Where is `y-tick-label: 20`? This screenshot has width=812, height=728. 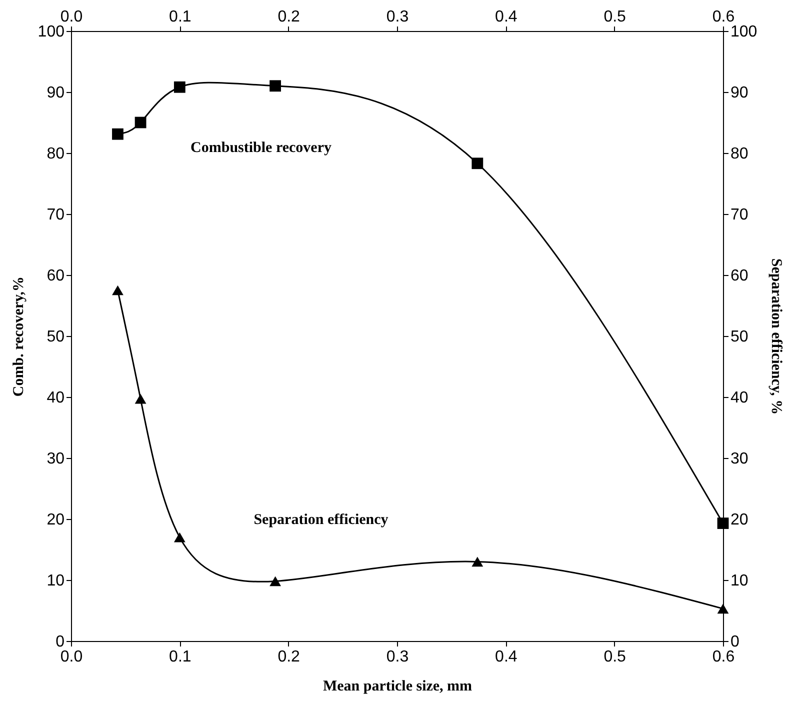
y-tick-label: 20 is located at coordinates (55, 520).